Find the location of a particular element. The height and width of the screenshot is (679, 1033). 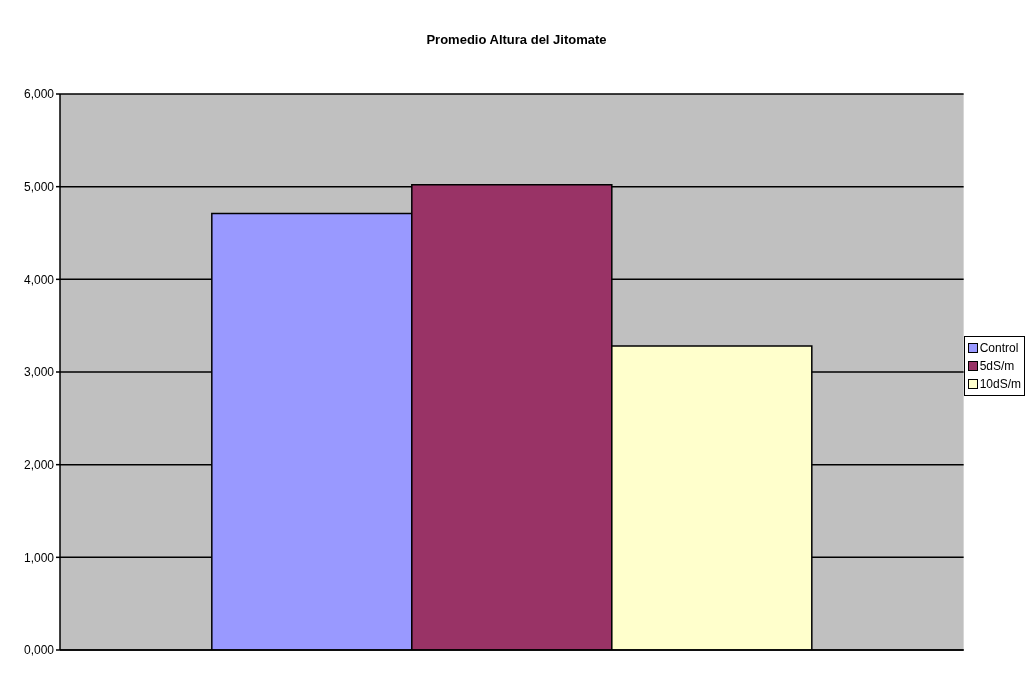

y-tick-label: 3,000 is located at coordinates (39, 372).